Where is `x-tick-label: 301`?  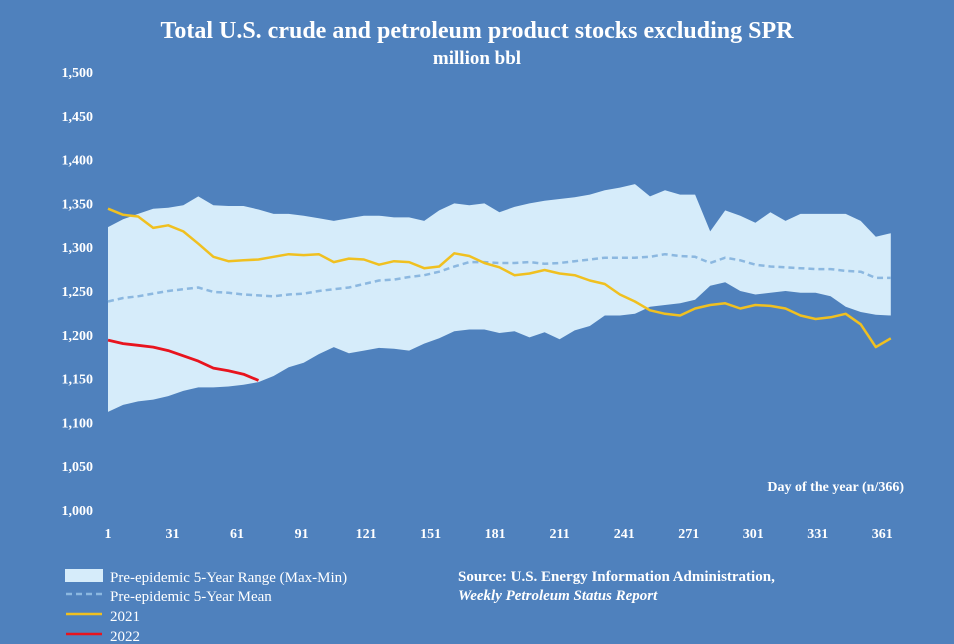
x-tick-label: 301 is located at coordinates (753, 534).